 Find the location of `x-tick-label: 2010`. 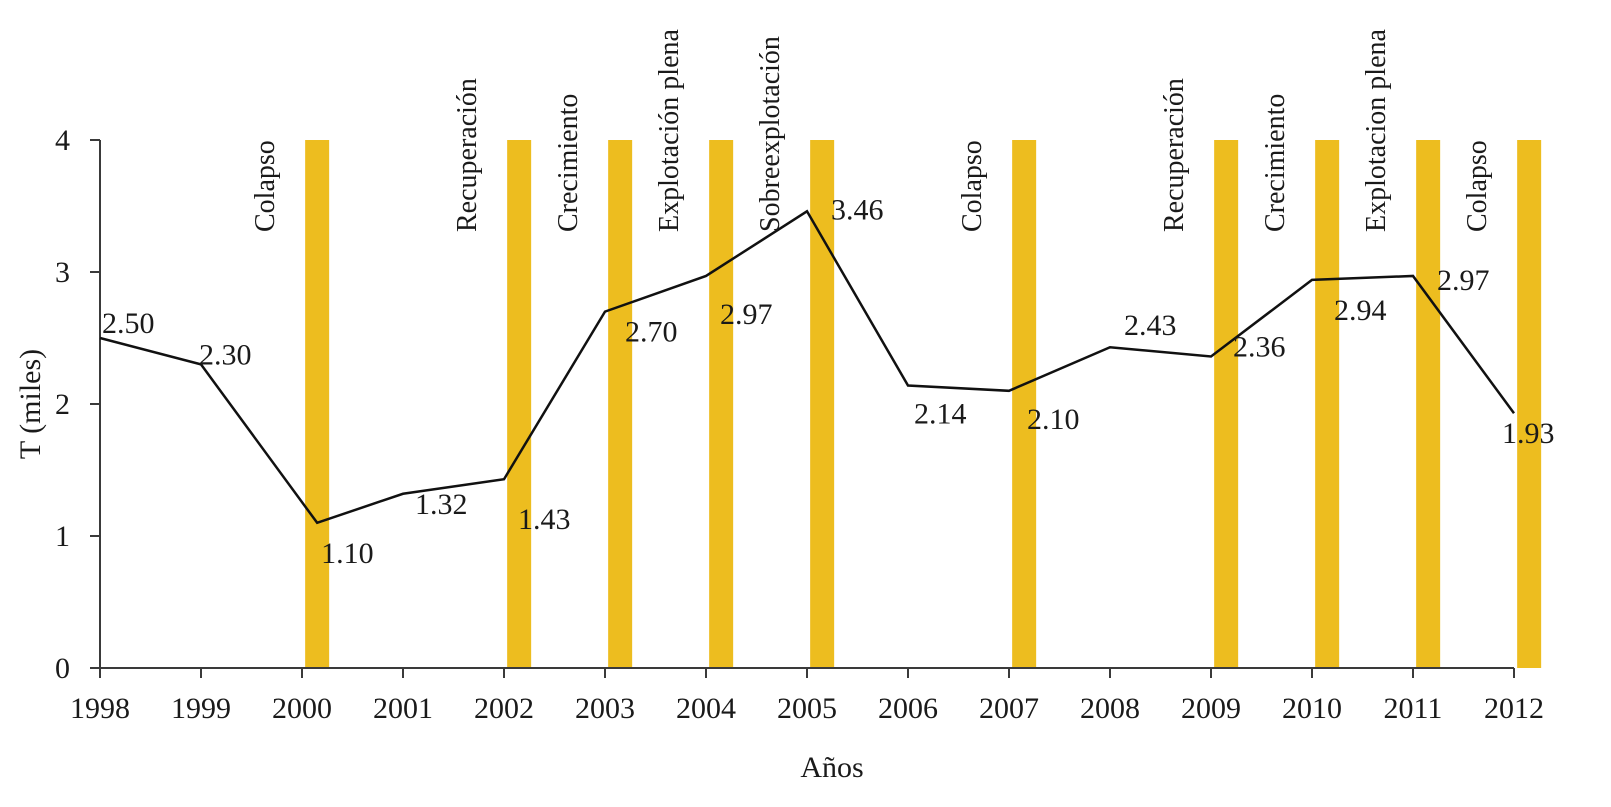

x-tick-label: 2010 is located at coordinates (1312, 708).